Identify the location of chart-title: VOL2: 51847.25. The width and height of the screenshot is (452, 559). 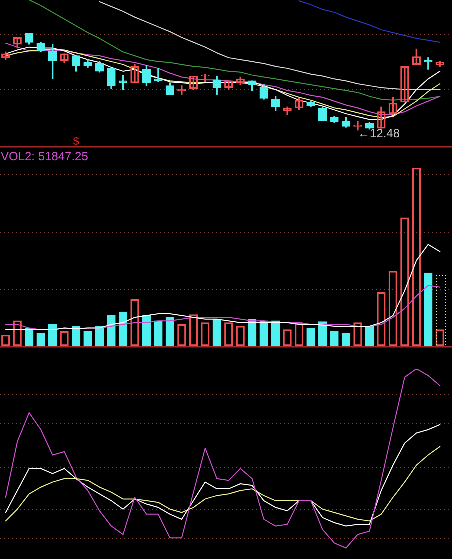
(45, 156).